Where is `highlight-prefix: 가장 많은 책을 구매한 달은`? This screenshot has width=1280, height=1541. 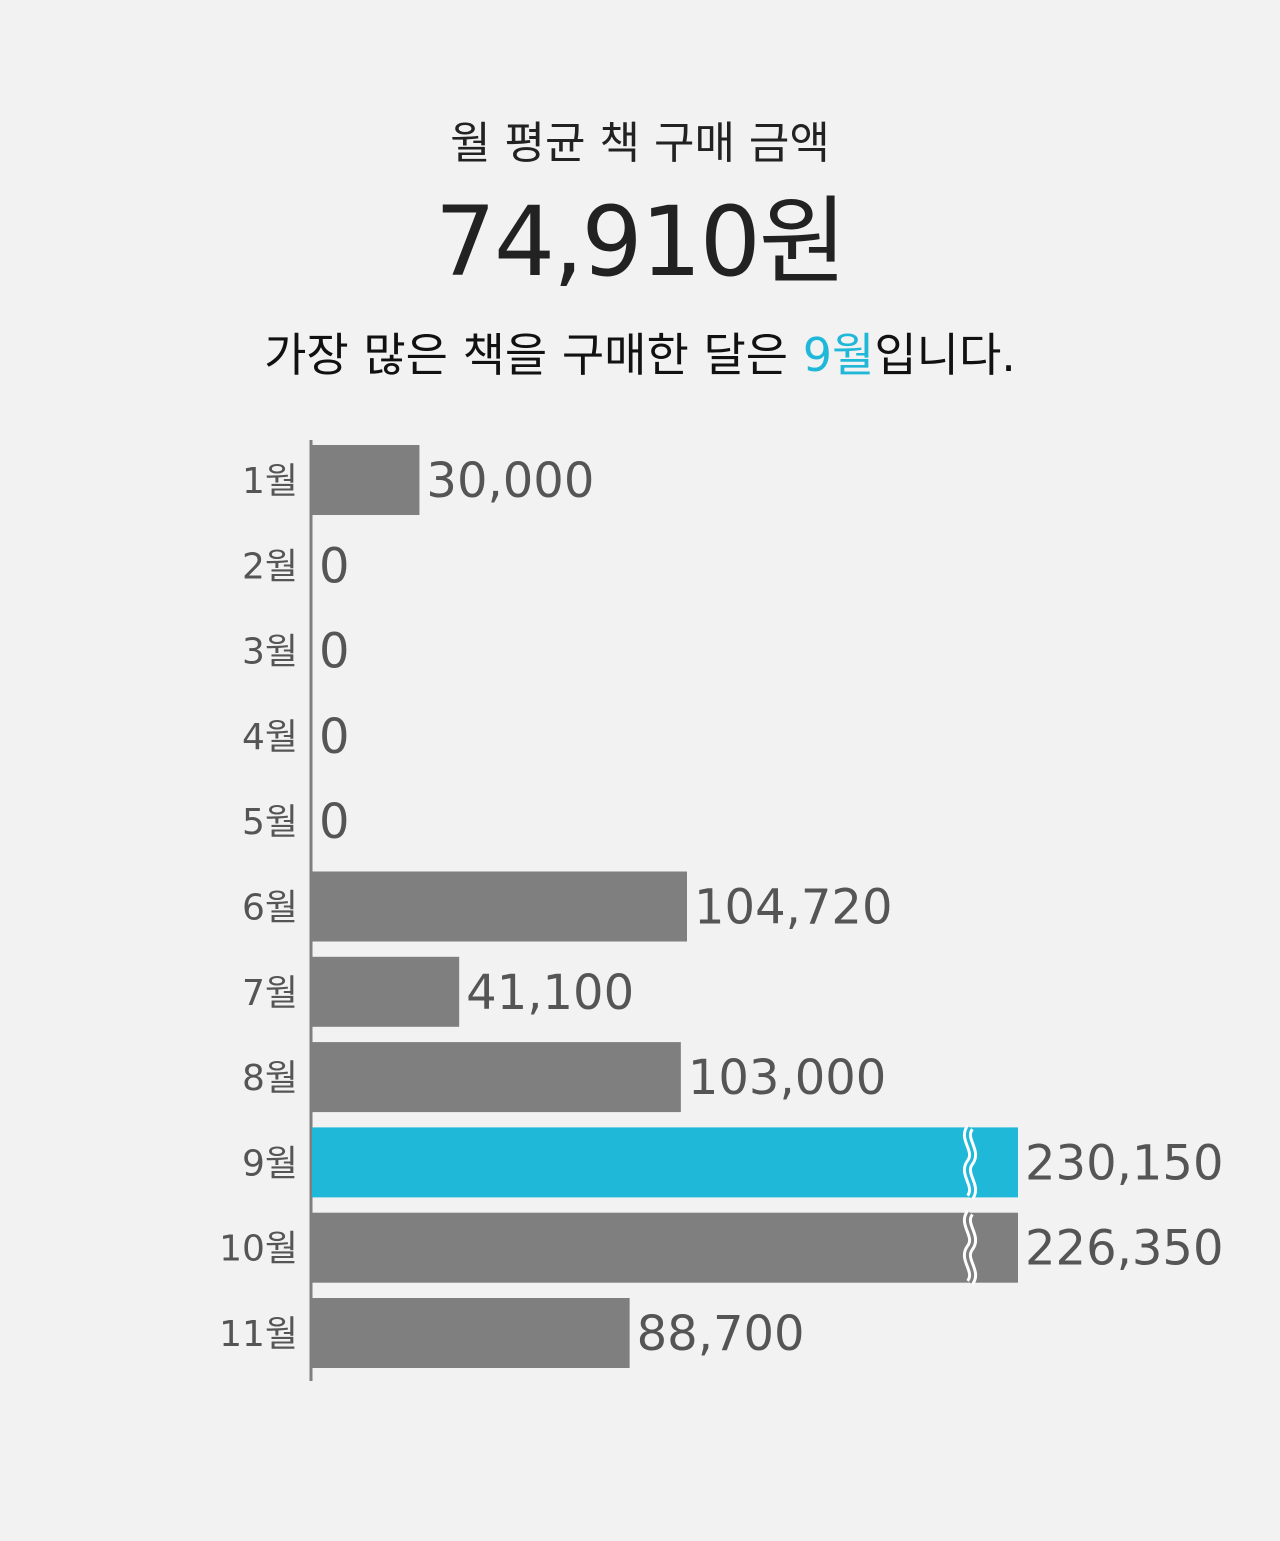 highlight-prefix: 가장 많은 책을 구매한 달은 is located at coordinates (533, 355).